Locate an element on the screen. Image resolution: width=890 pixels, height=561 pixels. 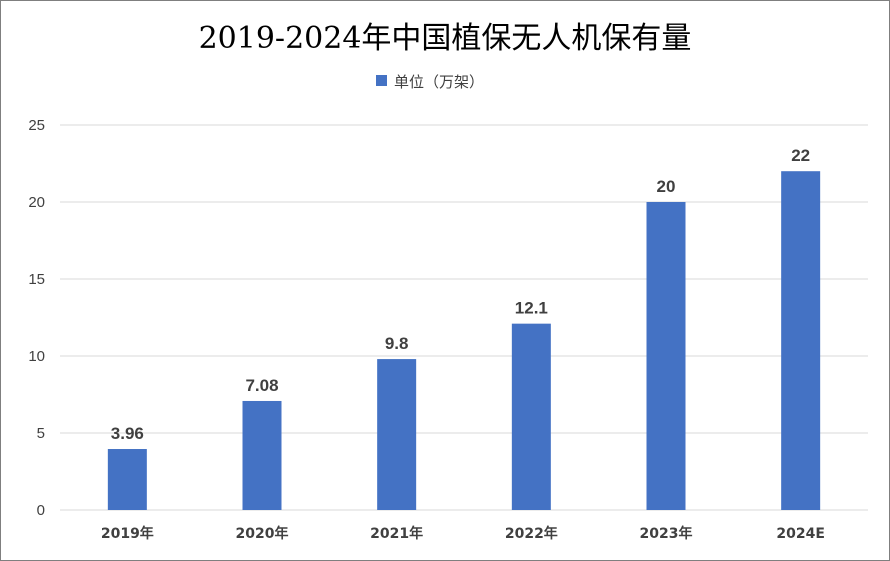
y-axis-ticks: 0 5 10 15 20 25 is located at coordinates (36, 318).